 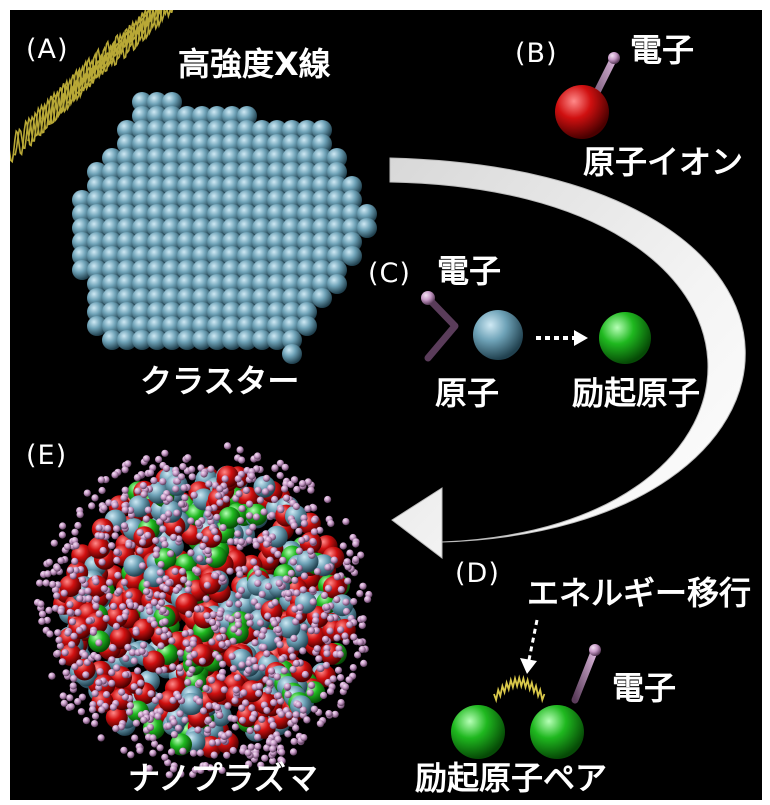 What do you see at coordinates (595, 650) in the screenshot?
I see `electron` at bounding box center [595, 650].